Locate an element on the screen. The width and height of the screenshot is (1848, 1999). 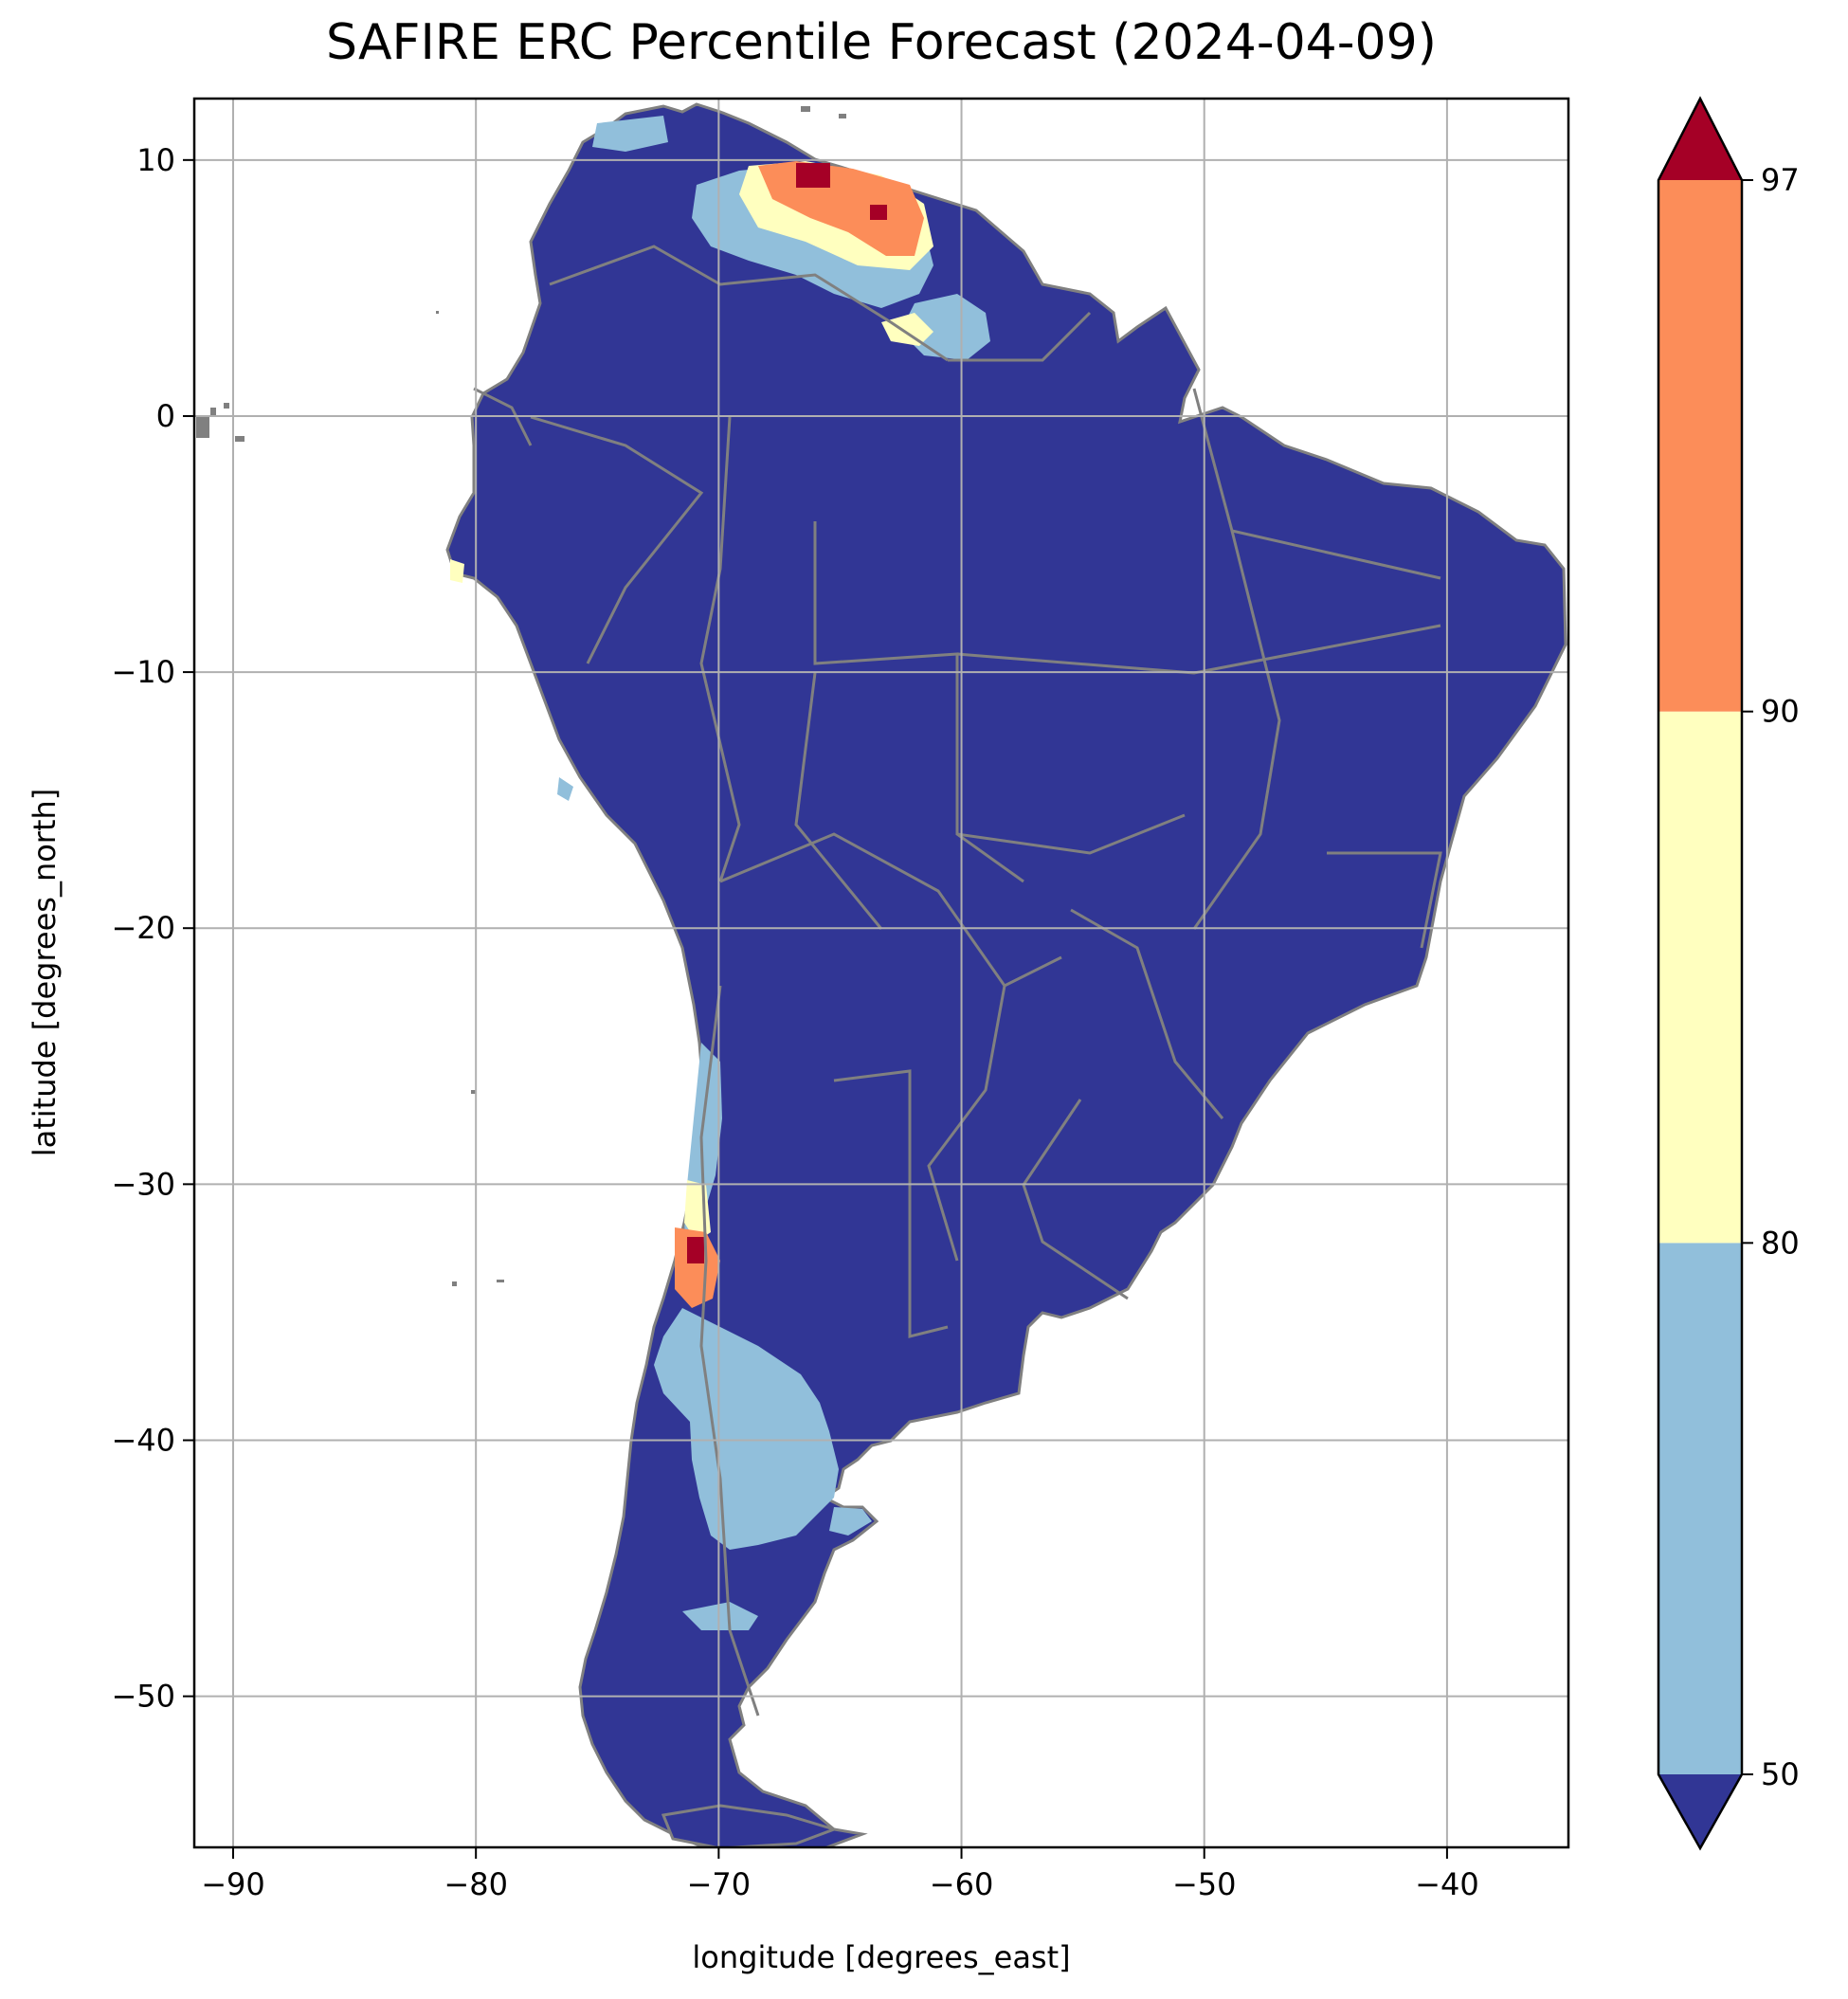
y-axis-label: latitude [degrees_north] is located at coordinates (45, 973).